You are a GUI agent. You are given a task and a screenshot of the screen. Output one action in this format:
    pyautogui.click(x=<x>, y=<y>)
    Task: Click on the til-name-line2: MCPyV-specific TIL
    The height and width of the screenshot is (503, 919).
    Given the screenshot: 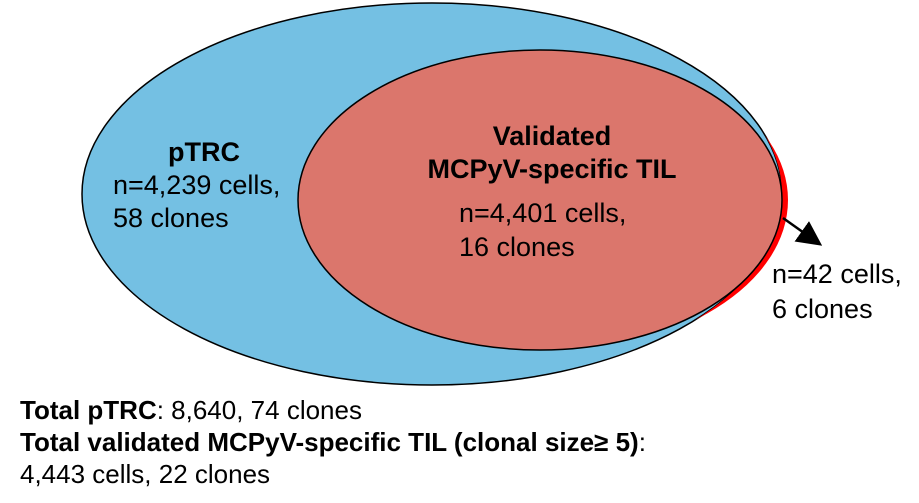 What is the action you would take?
    pyautogui.click(x=551, y=169)
    